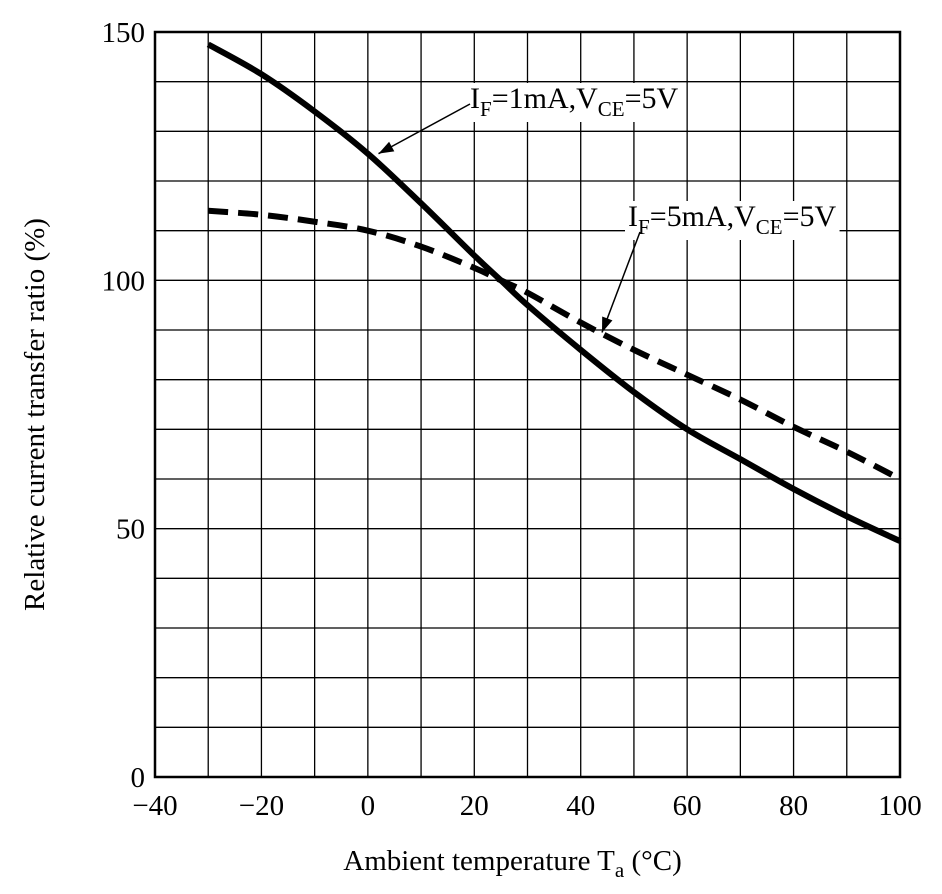 The height and width of the screenshot is (894, 942). What do you see at coordinates (261, 806) in the screenshot?
I see `x-tick-label: −20` at bounding box center [261, 806].